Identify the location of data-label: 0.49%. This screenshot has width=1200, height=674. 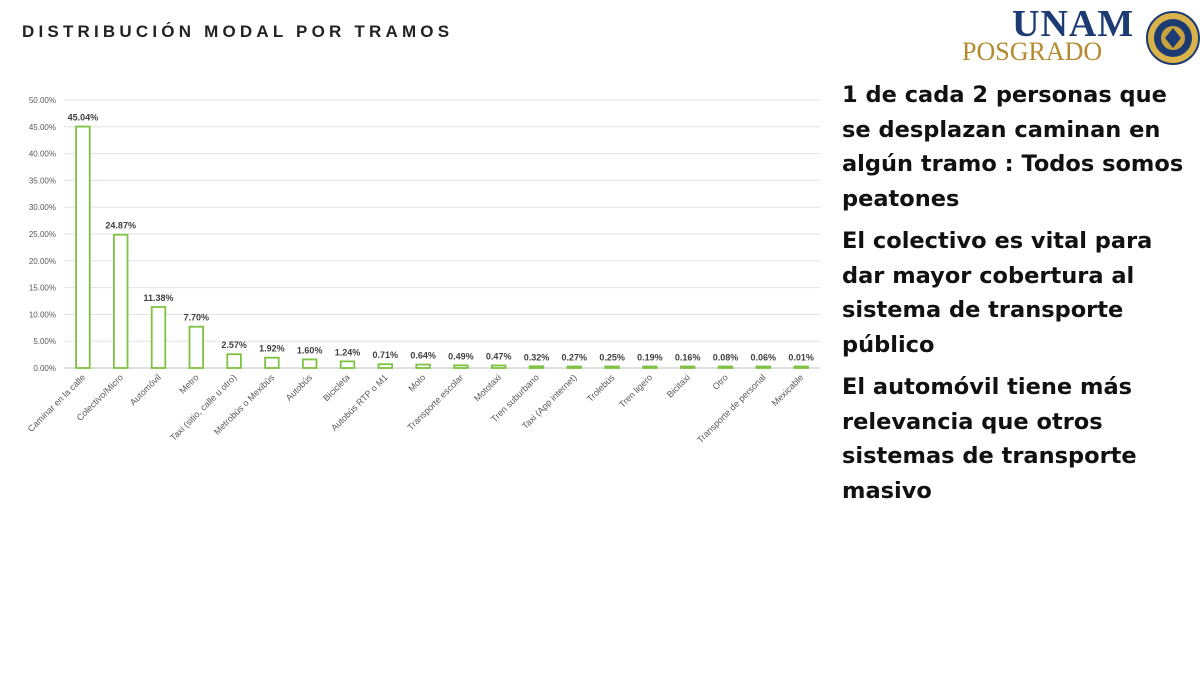
(461, 356).